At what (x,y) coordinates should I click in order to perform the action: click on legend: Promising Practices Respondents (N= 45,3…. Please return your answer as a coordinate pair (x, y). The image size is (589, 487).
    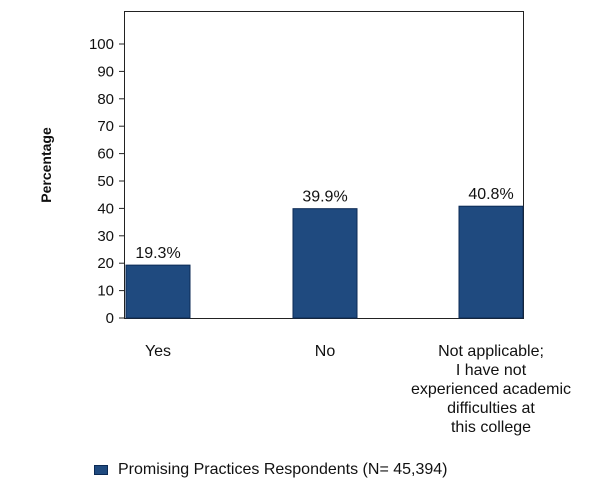
    Looking at the image, I should click on (271, 470).